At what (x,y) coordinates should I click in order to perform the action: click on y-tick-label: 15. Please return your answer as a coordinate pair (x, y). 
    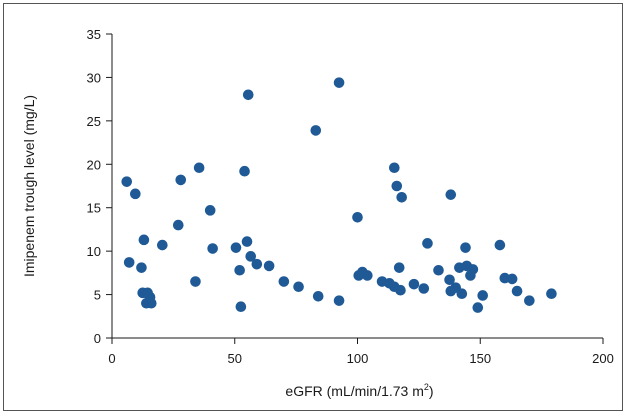
    Looking at the image, I should click on (94, 208).